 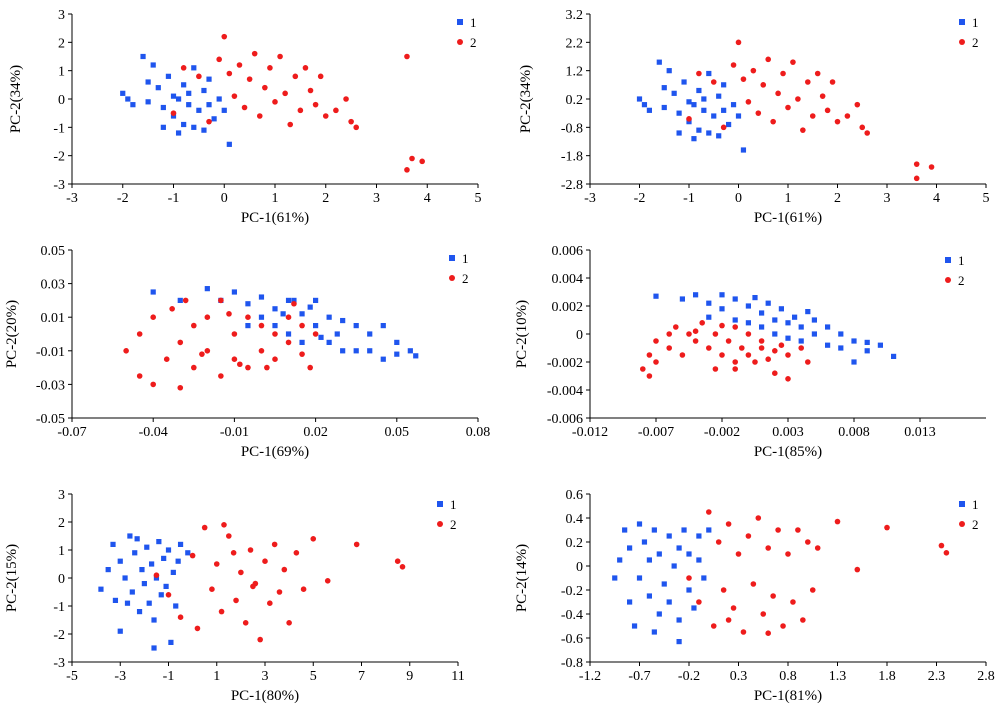 What do you see at coordinates (50, 352) in the screenshot?
I see `y-tick-label: -0.01` at bounding box center [50, 352].